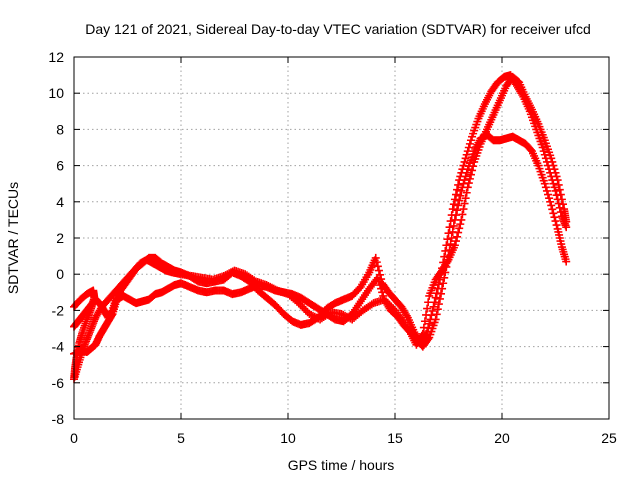 The image size is (640, 480). What do you see at coordinates (56, 57) in the screenshot?
I see `y-tick-label: 12` at bounding box center [56, 57].